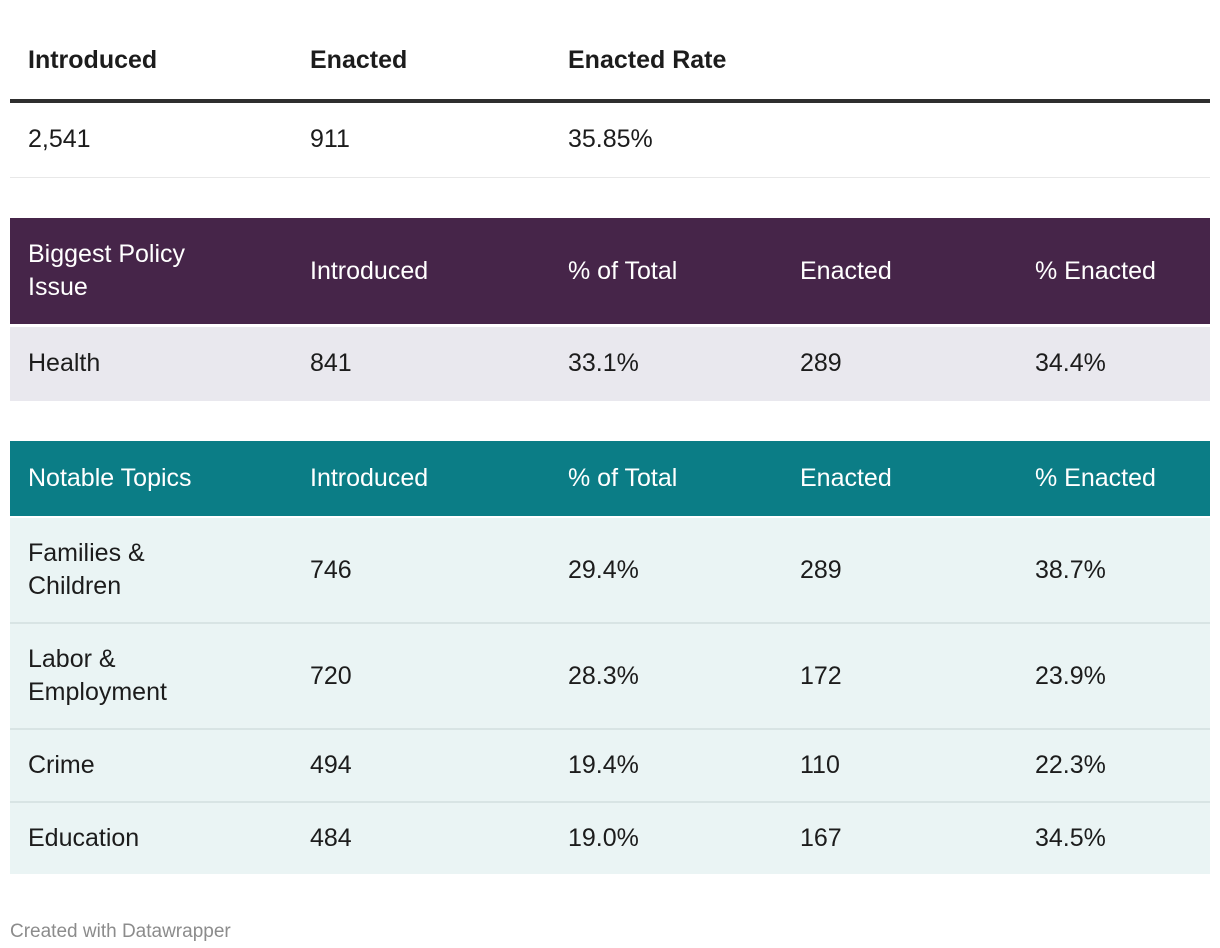 This screenshot has height=948, width=1220. Describe the element at coordinates (846, 270) in the screenshot. I see `policy-header-enacted: Enacted` at that location.